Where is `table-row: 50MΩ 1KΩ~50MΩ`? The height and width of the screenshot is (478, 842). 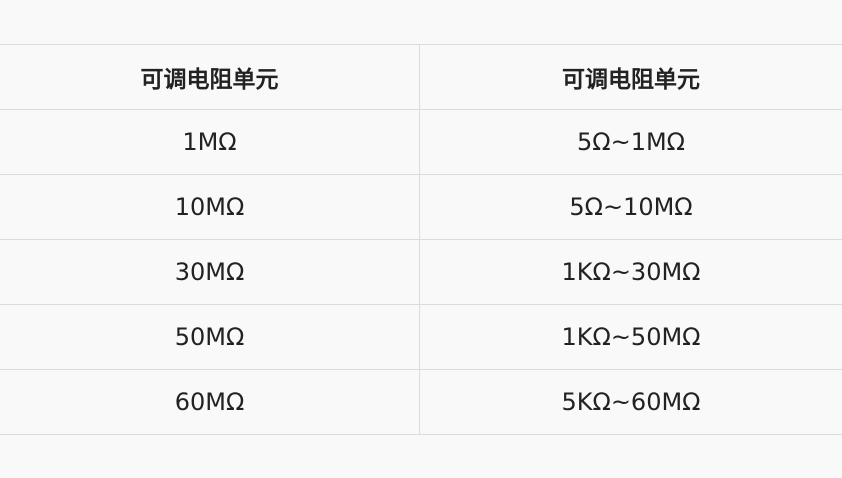
table-row: 50MΩ 1KΩ~50MΩ is located at coordinates (421, 337).